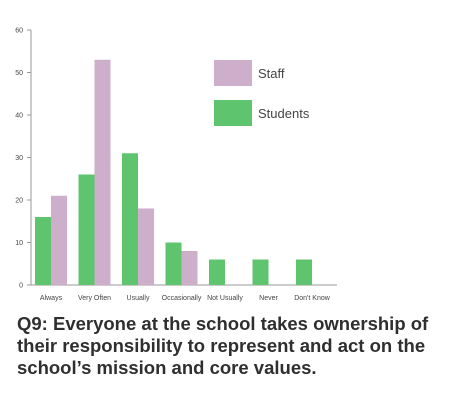  What do you see at coordinates (182, 298) in the screenshot?
I see `x-tick-label: Occasionally` at bounding box center [182, 298].